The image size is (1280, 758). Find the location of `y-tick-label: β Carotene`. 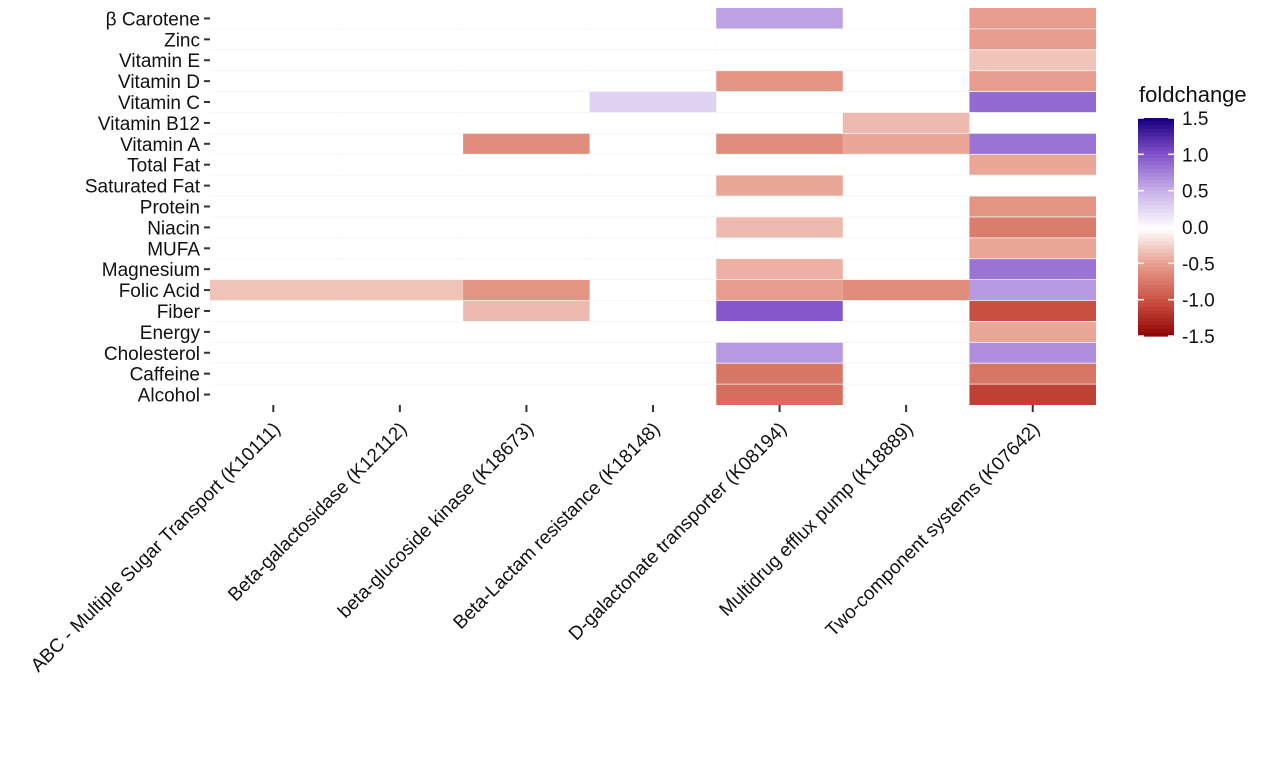

y-tick-label: β Carotene is located at coordinates (153, 19).